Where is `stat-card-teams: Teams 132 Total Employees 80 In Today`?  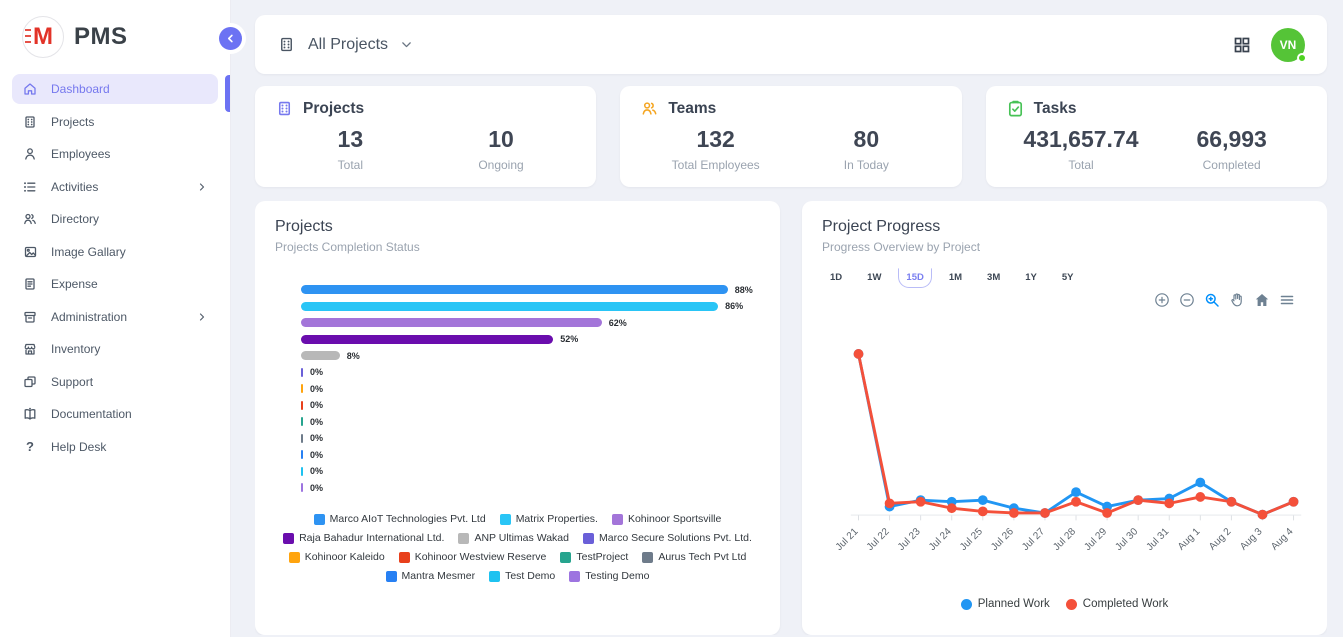 stat-card-teams: Teams 132 Total Employees 80 In Today is located at coordinates (791, 136).